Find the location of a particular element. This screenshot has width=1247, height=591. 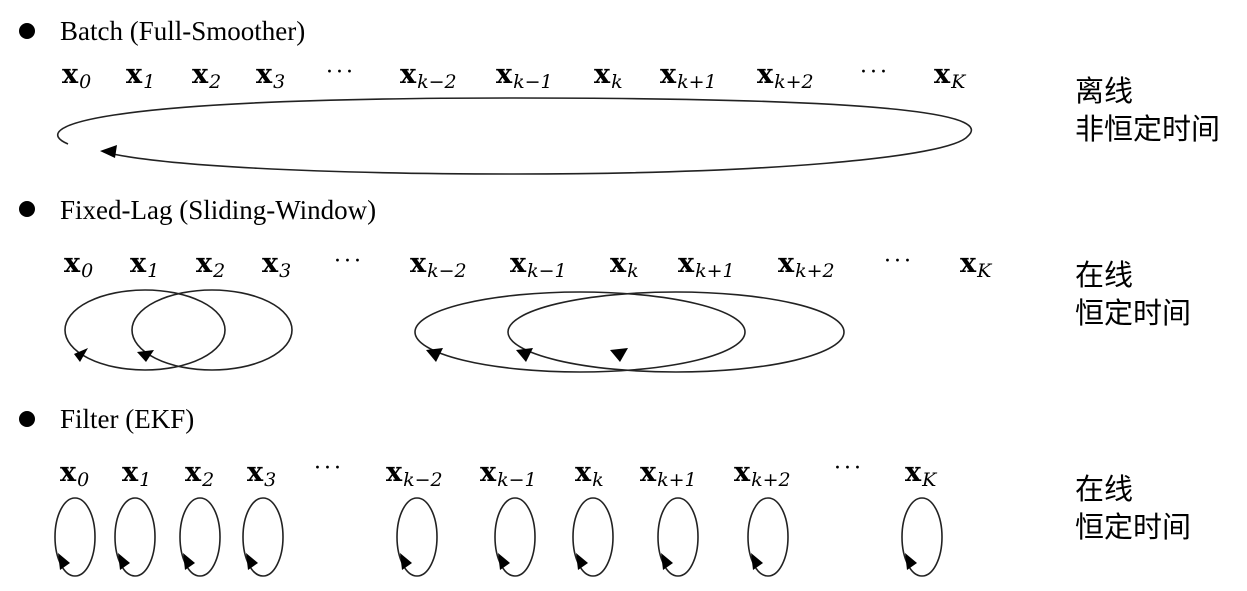

variable-batch-x3: x3 is located at coordinates (271, 76).